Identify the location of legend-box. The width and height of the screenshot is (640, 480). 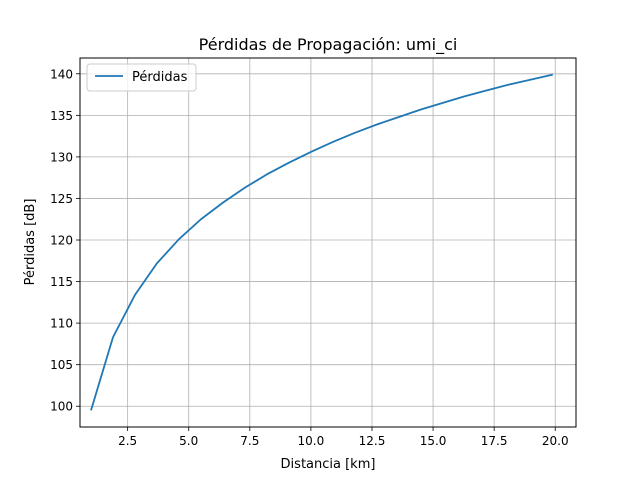
(141, 77).